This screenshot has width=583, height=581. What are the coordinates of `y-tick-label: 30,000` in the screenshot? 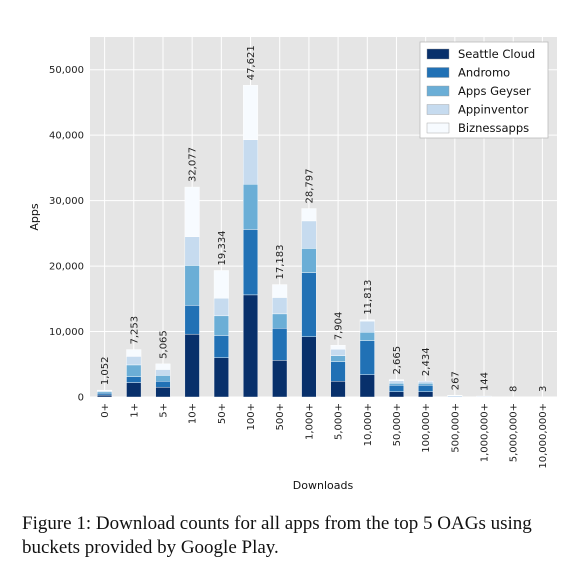 It's located at (66, 201).